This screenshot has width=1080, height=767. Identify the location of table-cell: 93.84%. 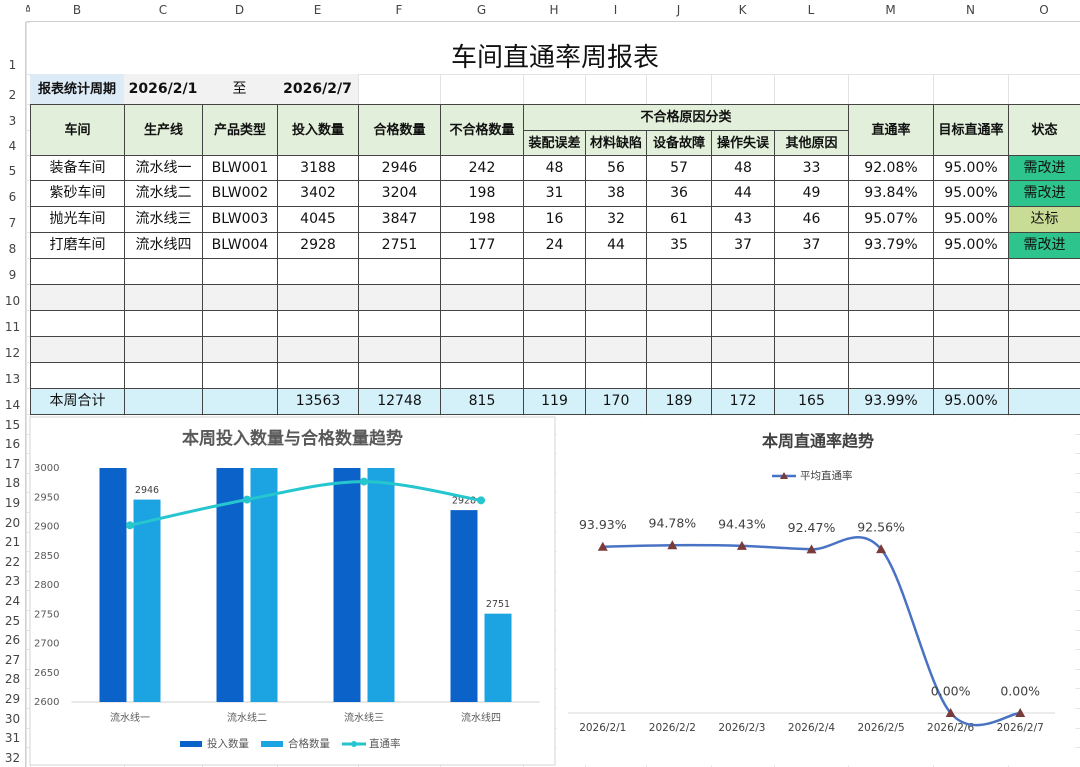
(891, 193).